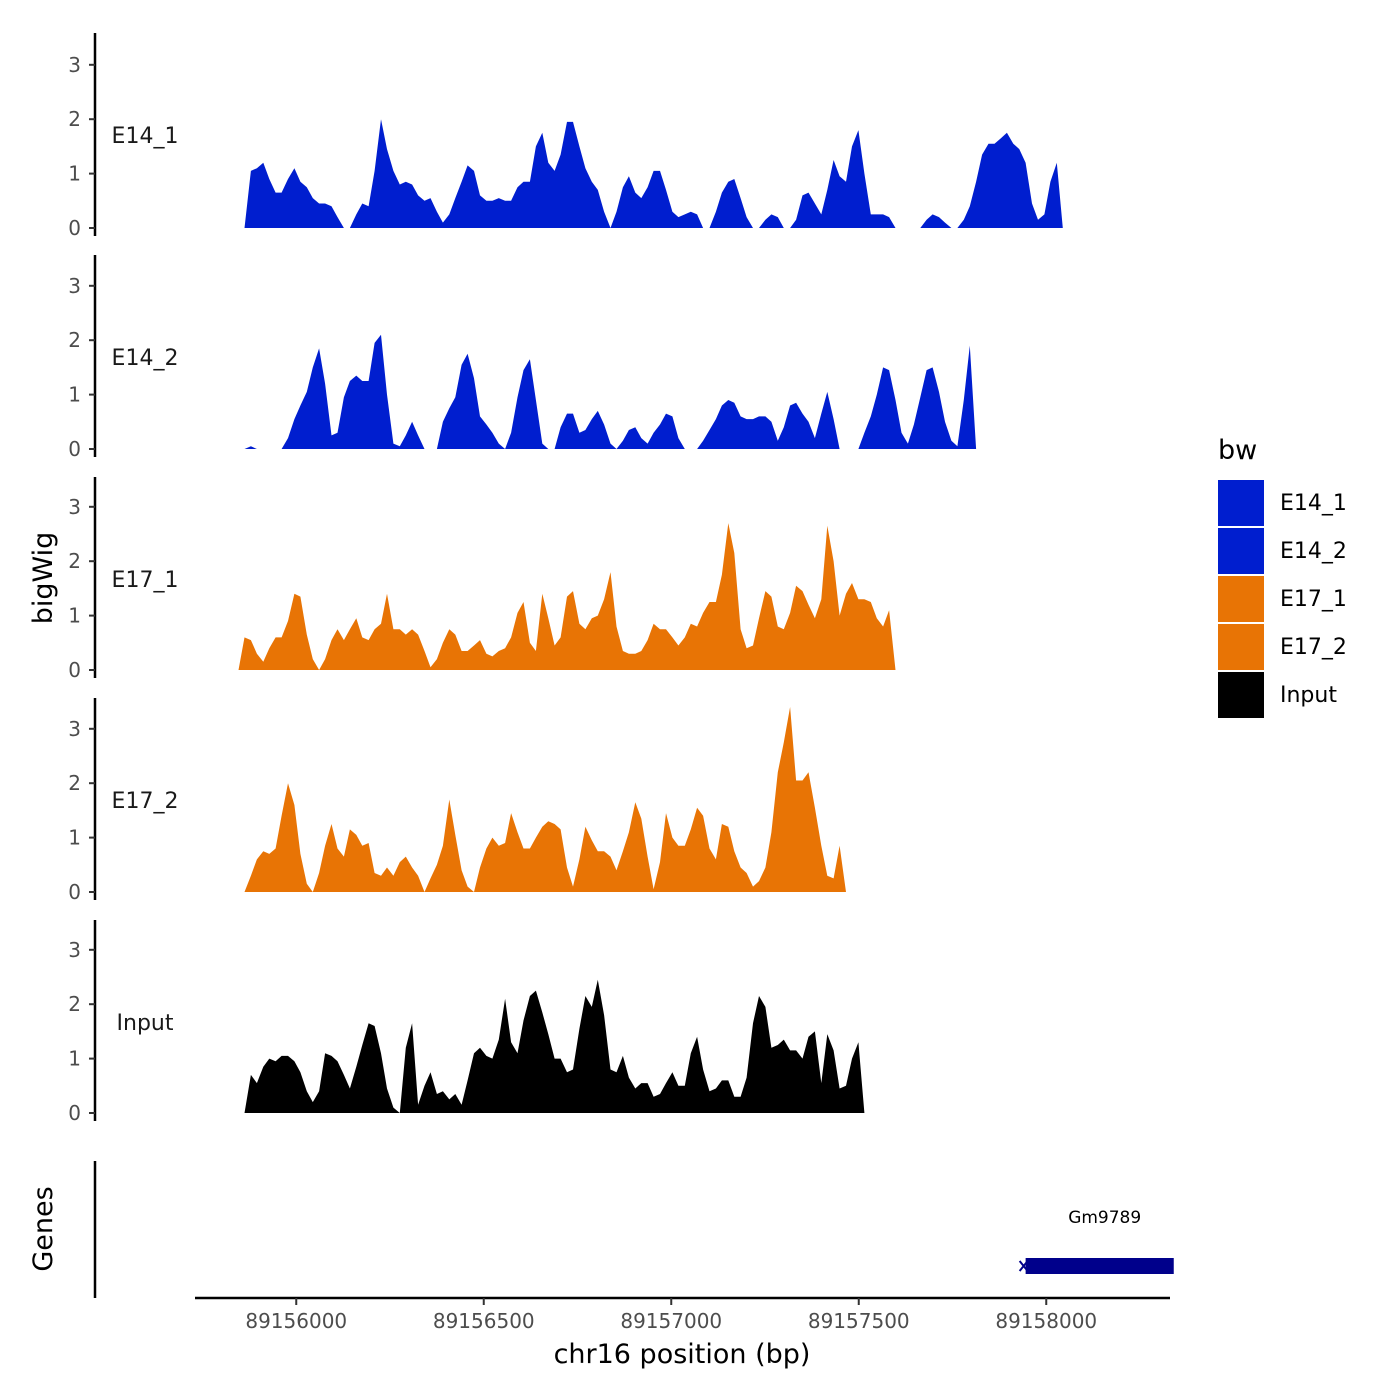  I want to click on track-E14_2: 0 1 2 3 E14_2, so click(606, 358).